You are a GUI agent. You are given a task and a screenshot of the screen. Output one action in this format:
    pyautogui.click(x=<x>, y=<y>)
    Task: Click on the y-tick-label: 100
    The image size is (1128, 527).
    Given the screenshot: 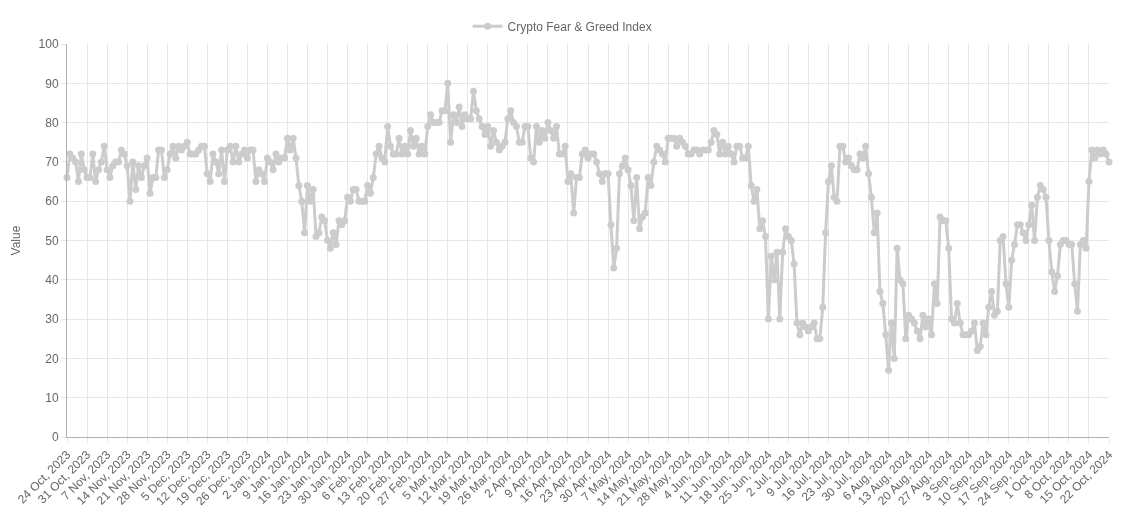 What is the action you would take?
    pyautogui.click(x=48, y=44)
    